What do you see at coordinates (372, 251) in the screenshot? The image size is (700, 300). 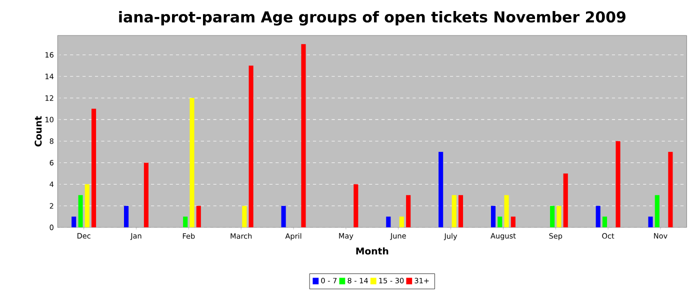 I see `x-axis-title: Month` at bounding box center [372, 251].